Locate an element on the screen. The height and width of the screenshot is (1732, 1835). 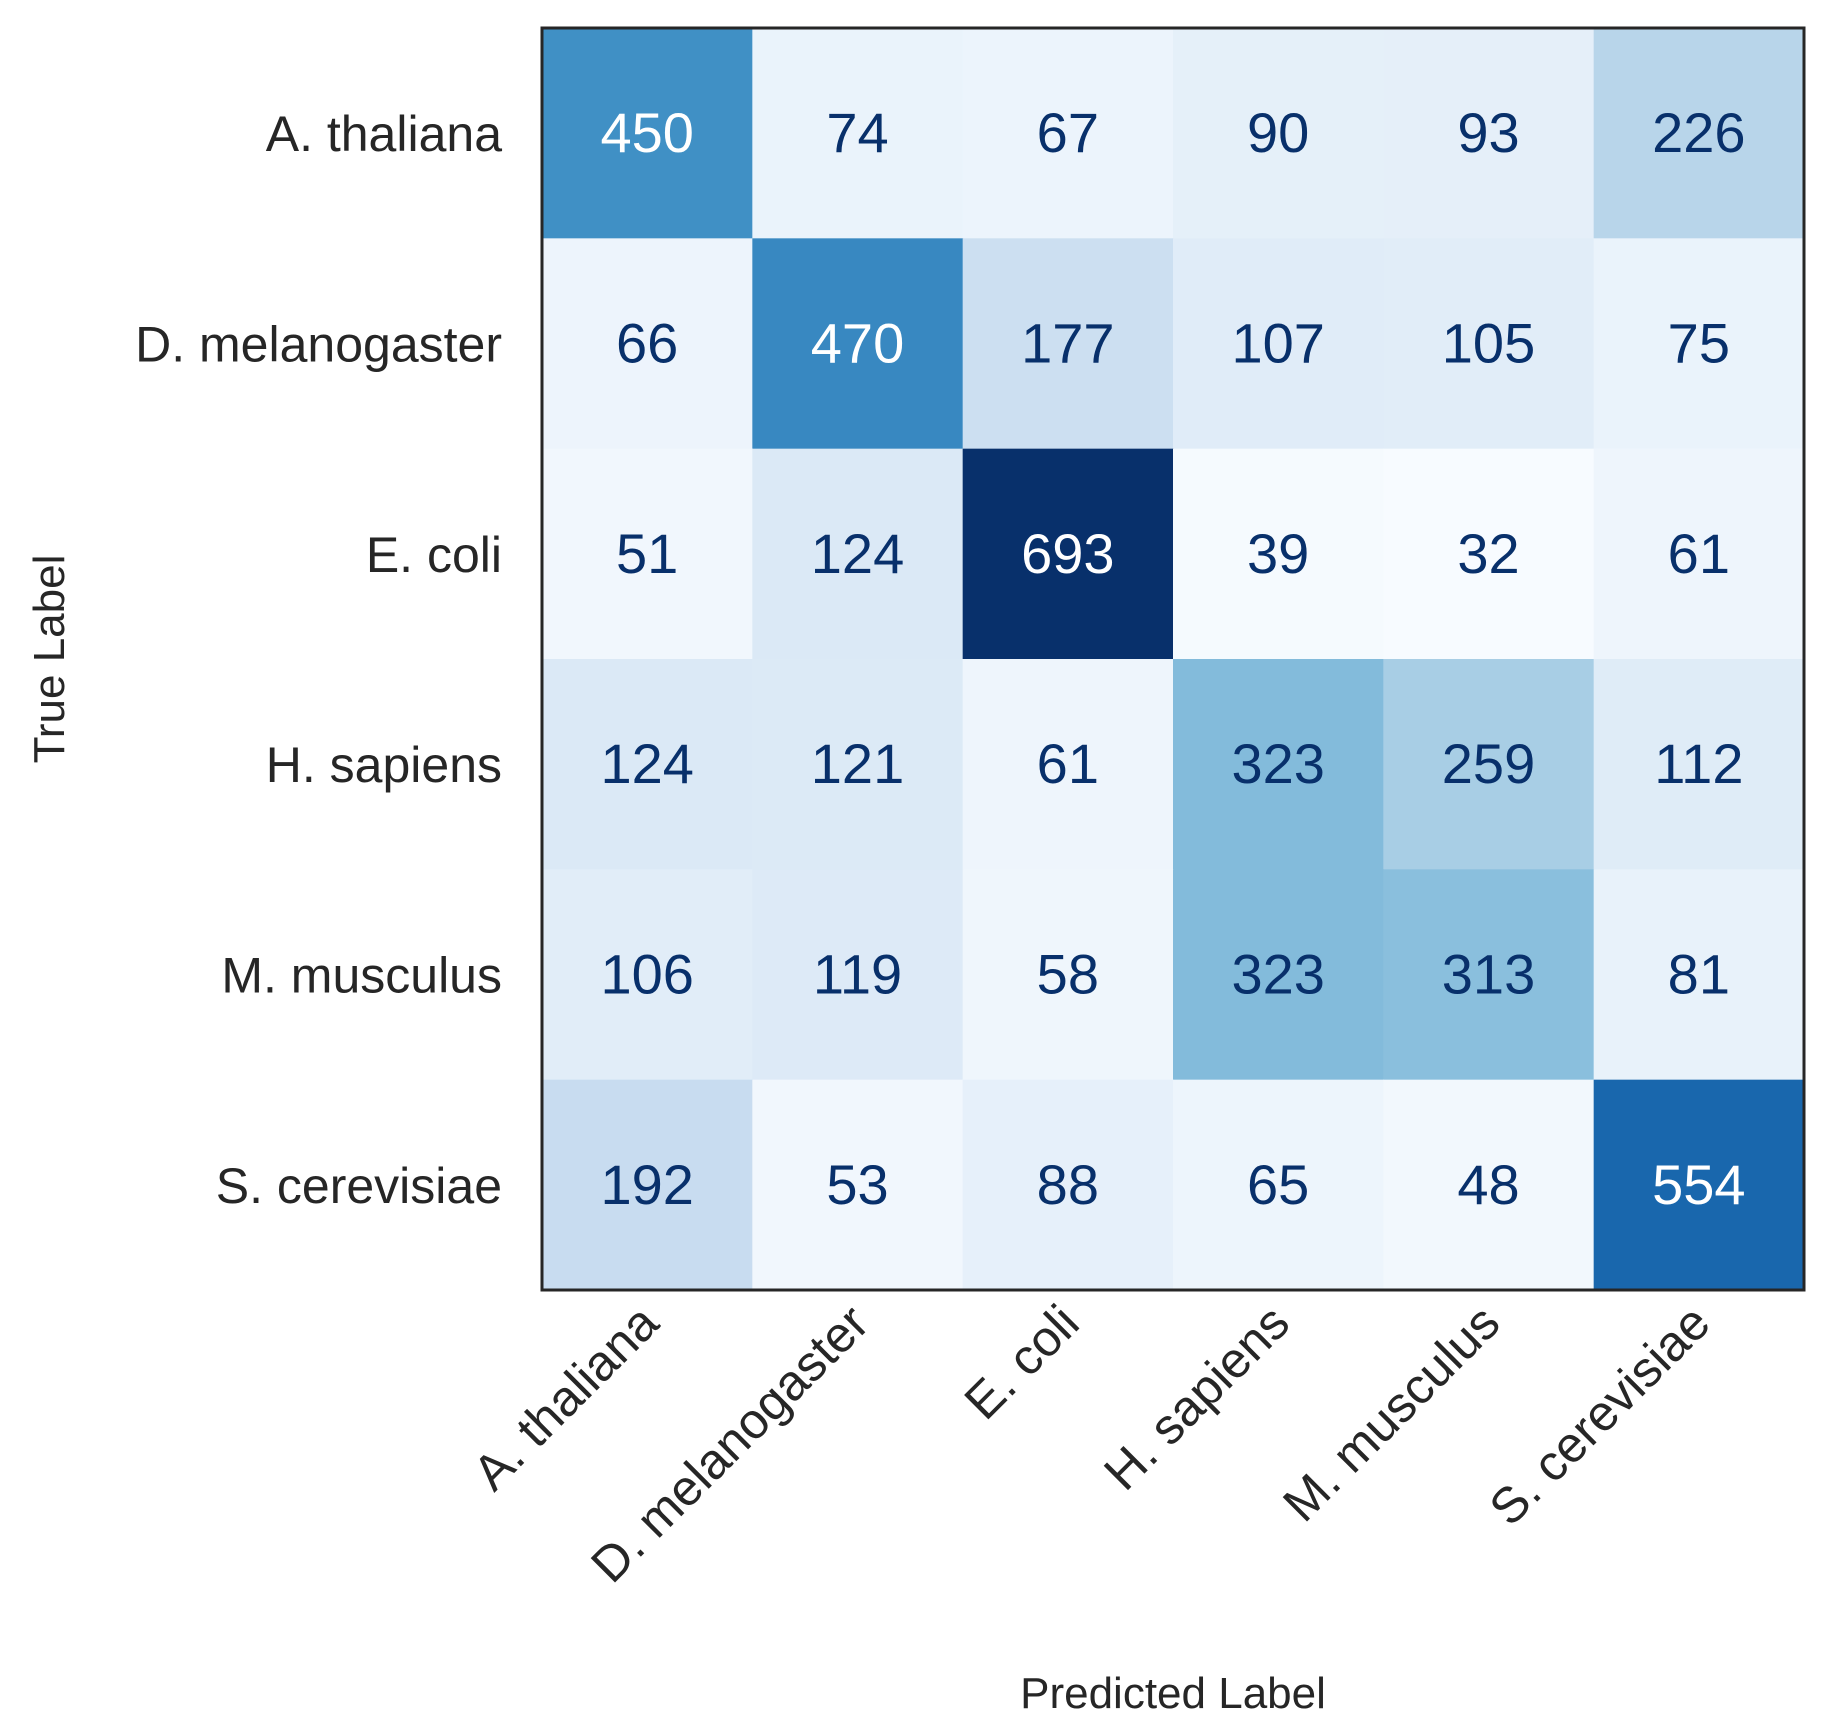
cell-value-label: 259 is located at coordinates (1488, 763).